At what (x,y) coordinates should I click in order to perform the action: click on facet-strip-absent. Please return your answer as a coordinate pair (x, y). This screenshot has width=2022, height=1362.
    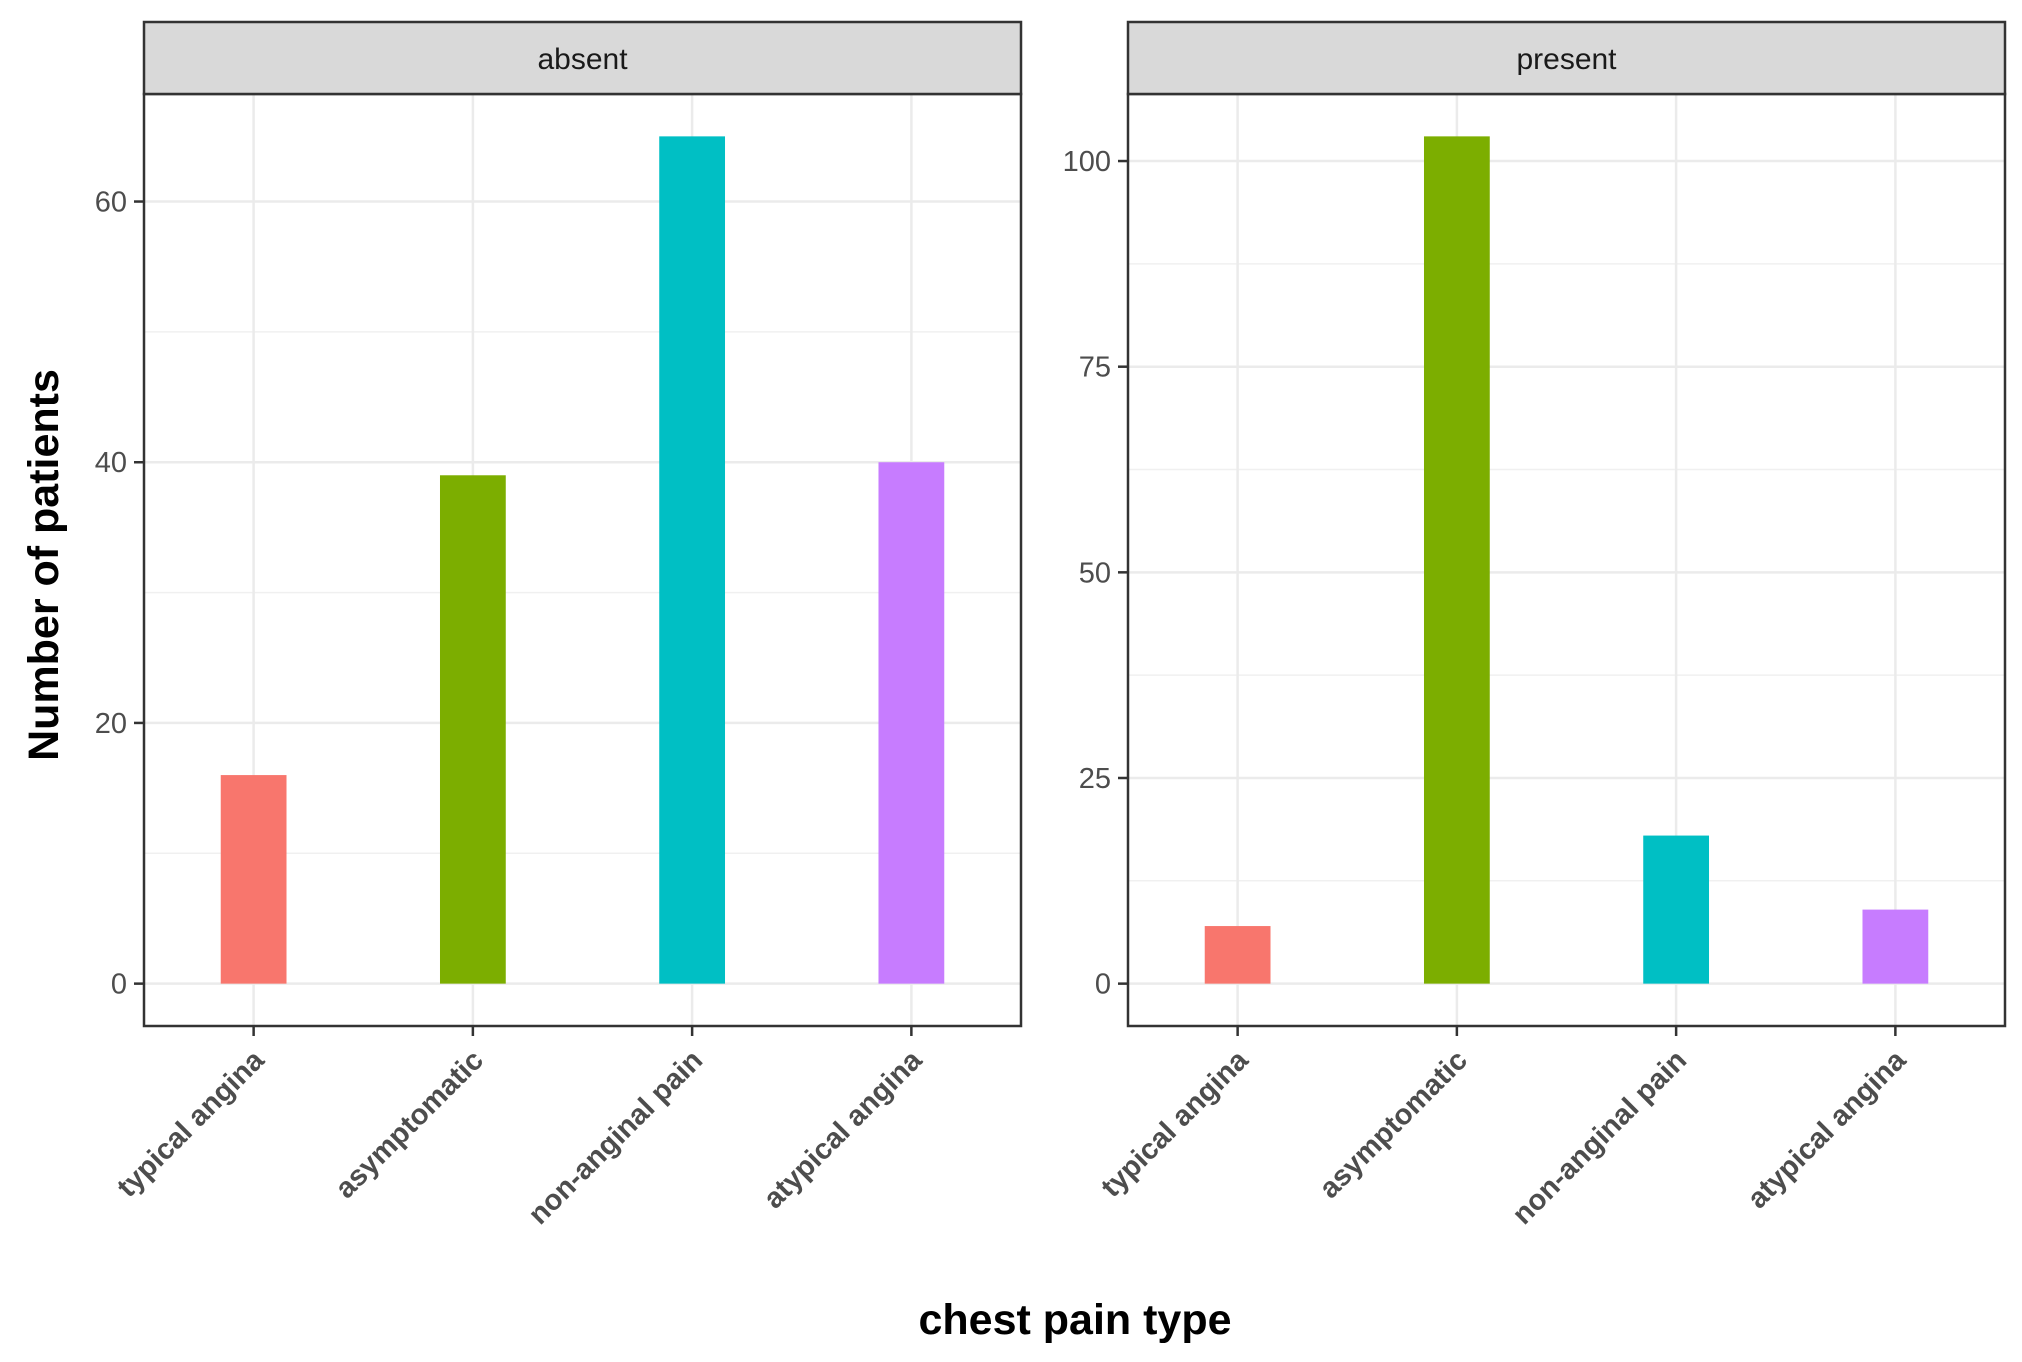
    Looking at the image, I should click on (582, 58).